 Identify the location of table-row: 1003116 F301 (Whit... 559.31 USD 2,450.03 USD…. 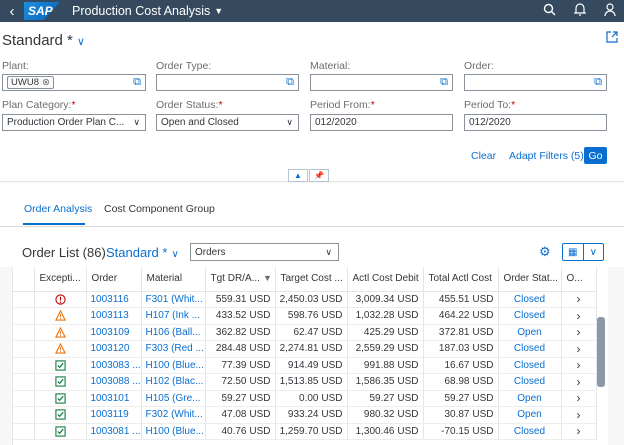
(305, 299).